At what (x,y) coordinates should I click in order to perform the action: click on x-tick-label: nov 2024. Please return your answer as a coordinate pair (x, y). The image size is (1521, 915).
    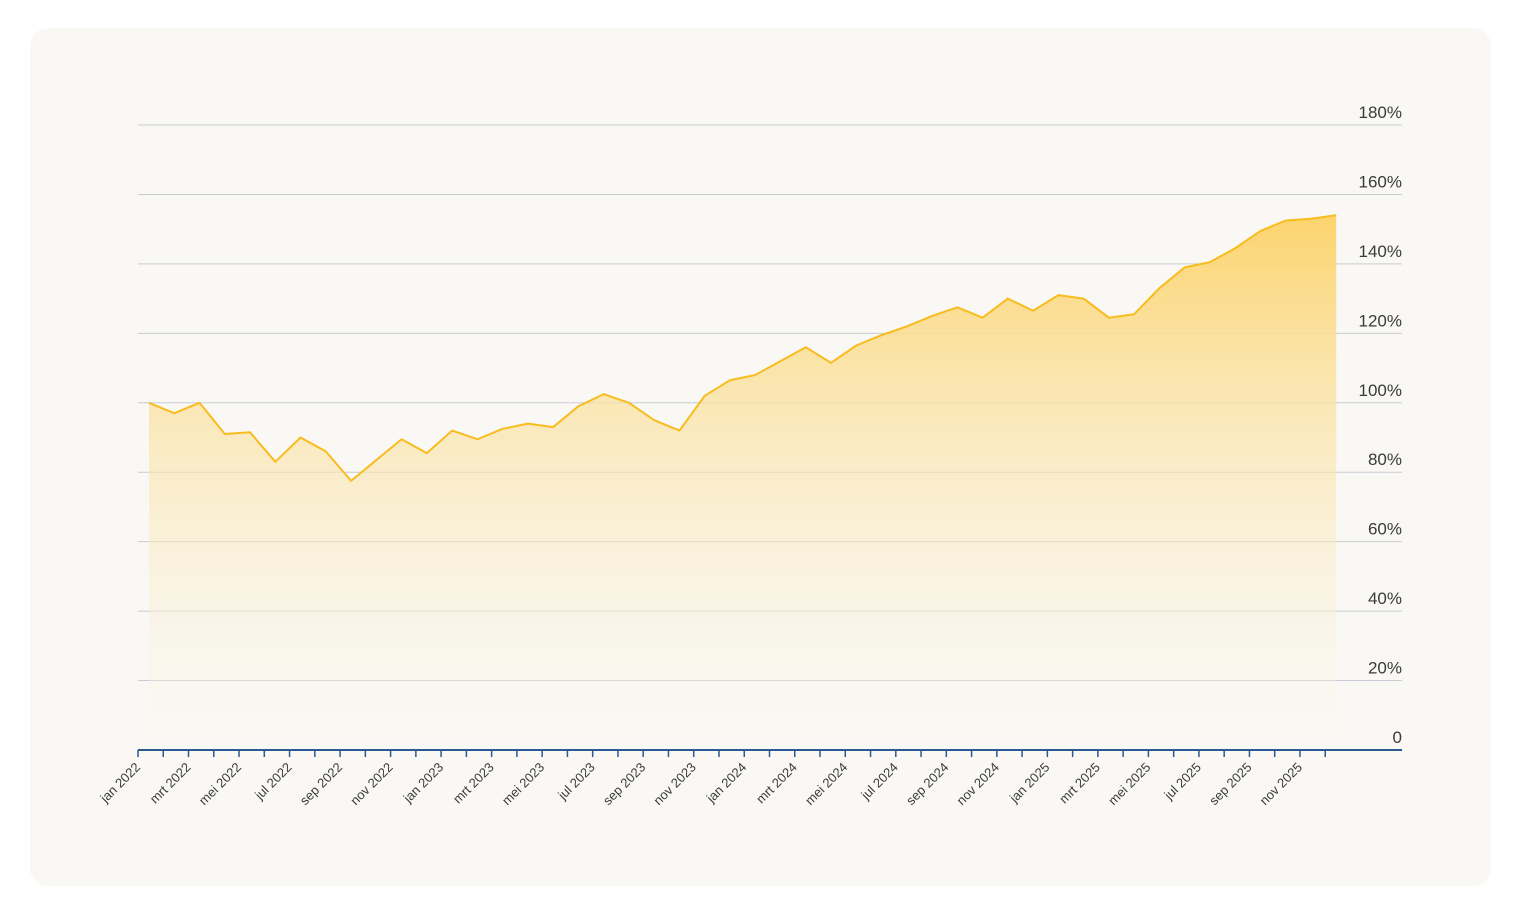
    Looking at the image, I should click on (978, 784).